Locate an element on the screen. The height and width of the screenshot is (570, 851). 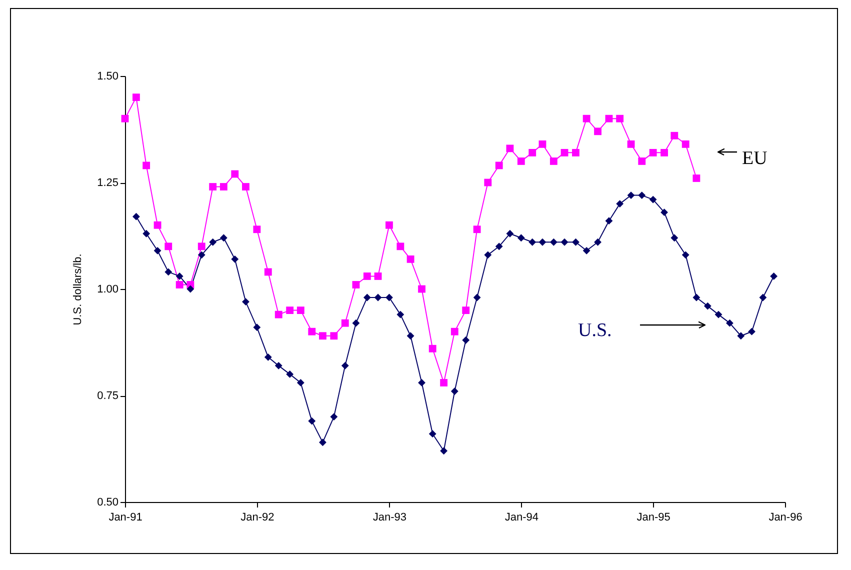
x-tick-label: Jan-95 is located at coordinates (653, 518).